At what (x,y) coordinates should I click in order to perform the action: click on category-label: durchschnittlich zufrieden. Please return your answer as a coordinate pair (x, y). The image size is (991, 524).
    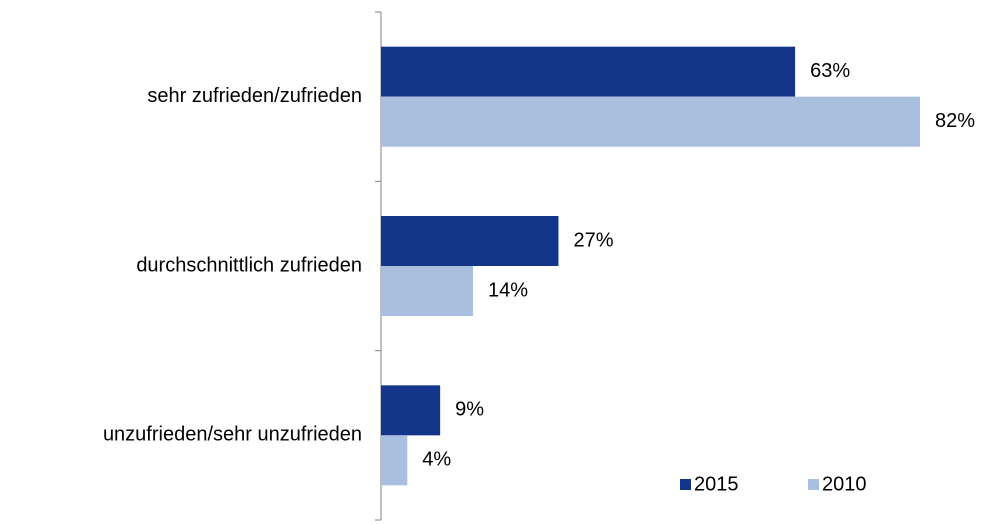
    Looking at the image, I should click on (249, 265).